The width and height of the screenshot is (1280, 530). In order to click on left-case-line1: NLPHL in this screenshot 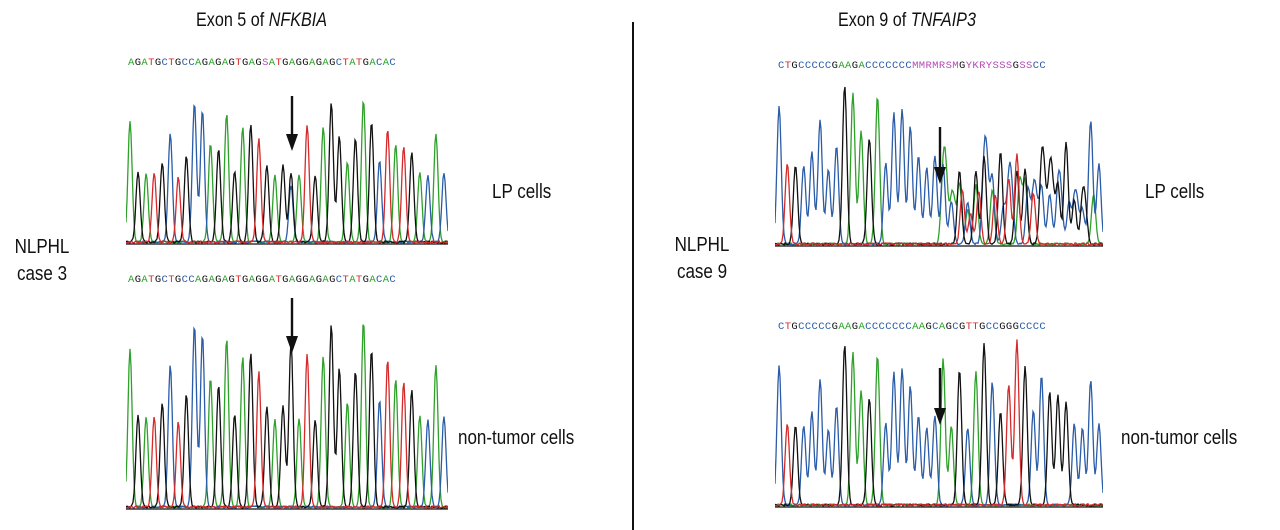, I will do `click(42, 247)`.